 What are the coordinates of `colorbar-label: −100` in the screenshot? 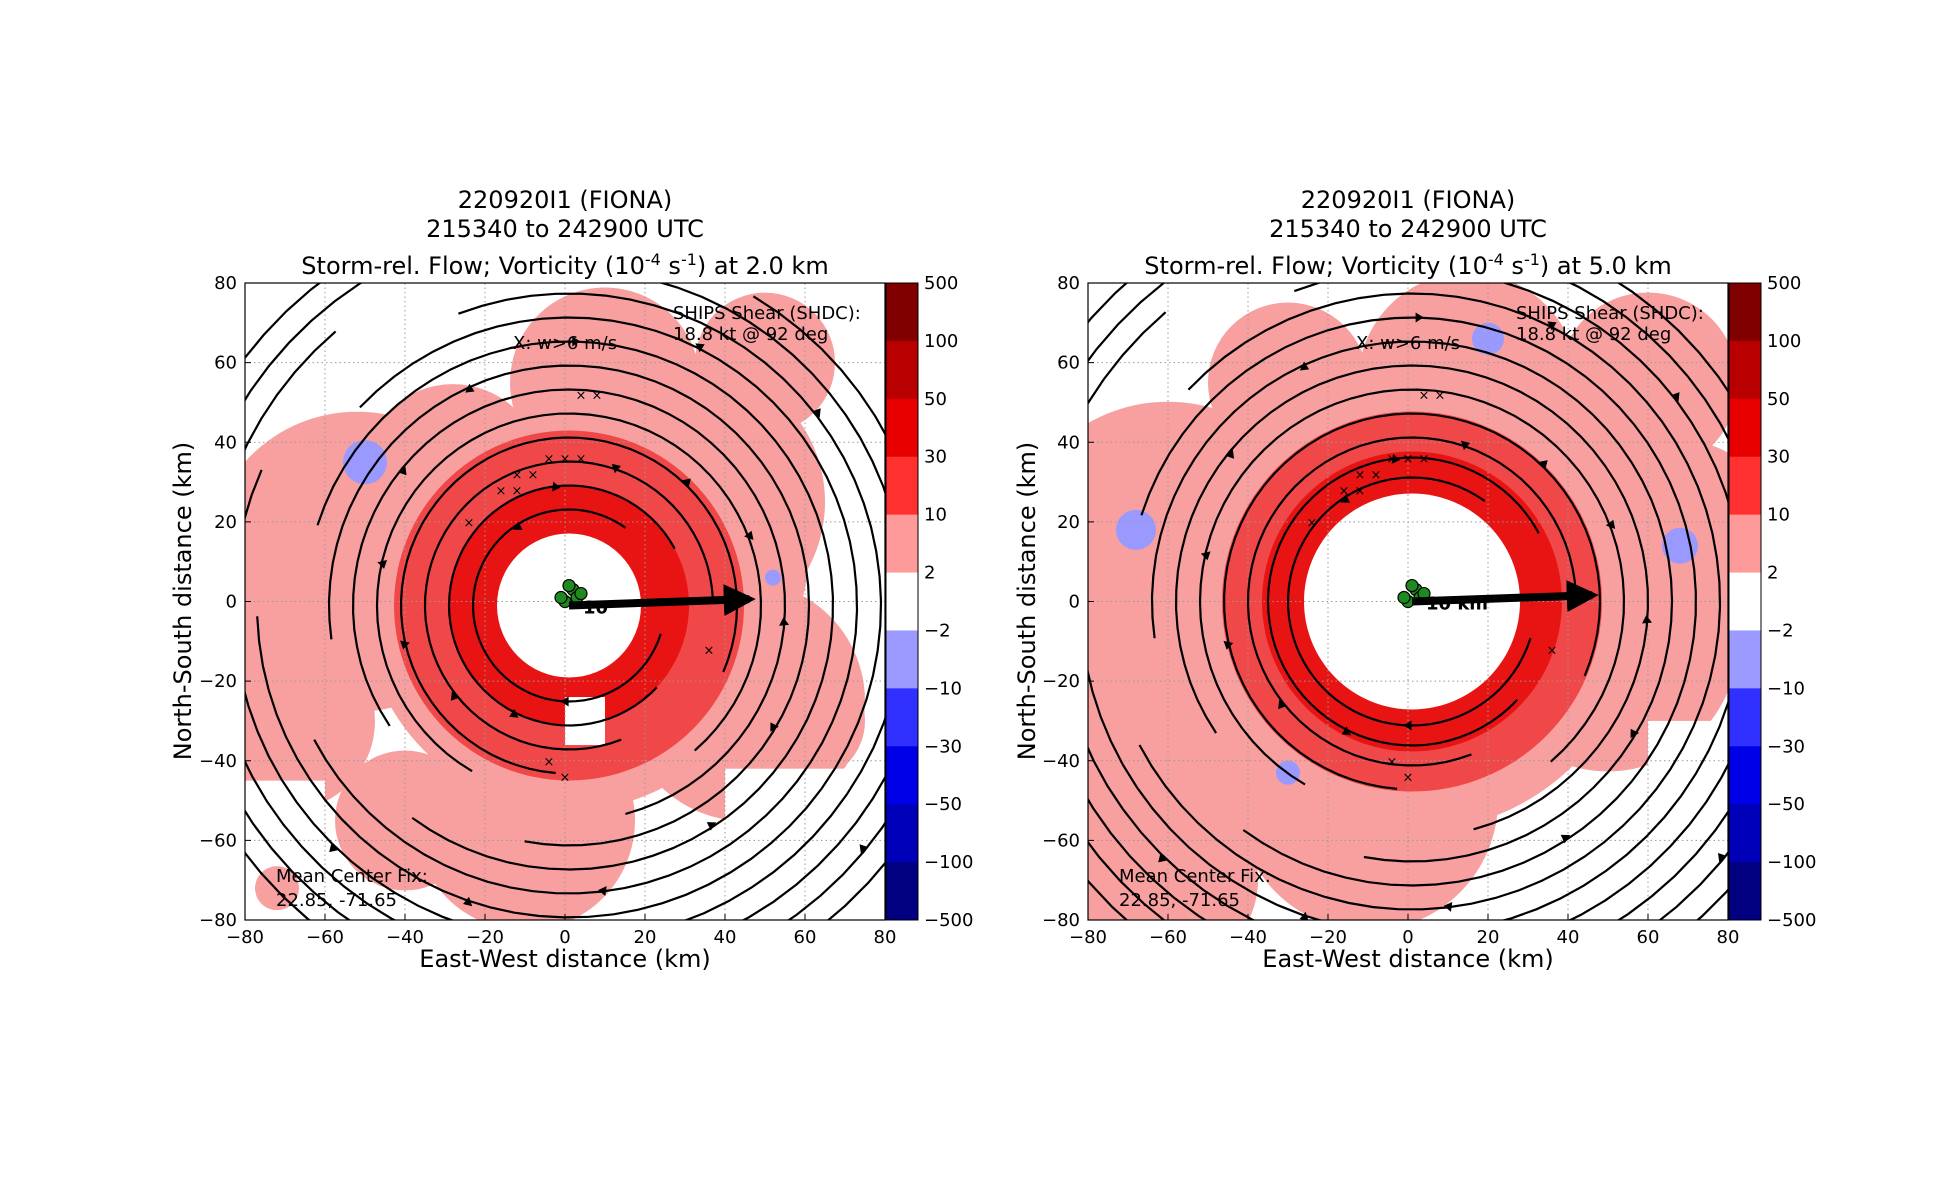 It's located at (948, 862).